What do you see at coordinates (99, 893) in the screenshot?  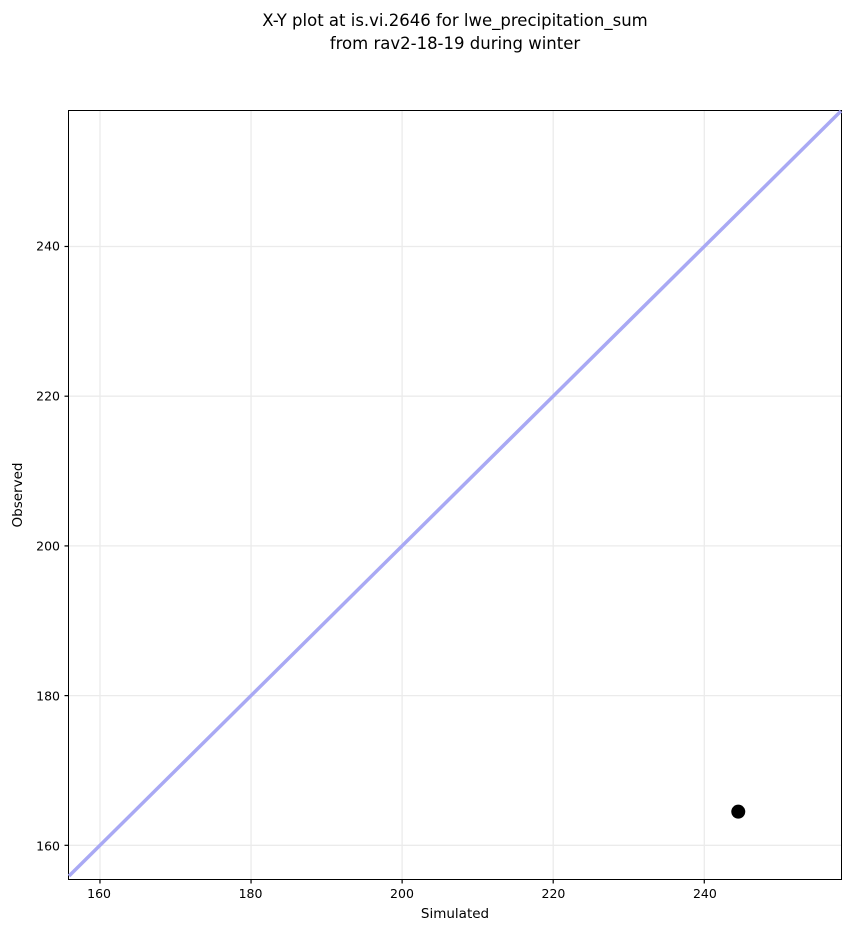 I see `x-tick-label: 160` at bounding box center [99, 893].